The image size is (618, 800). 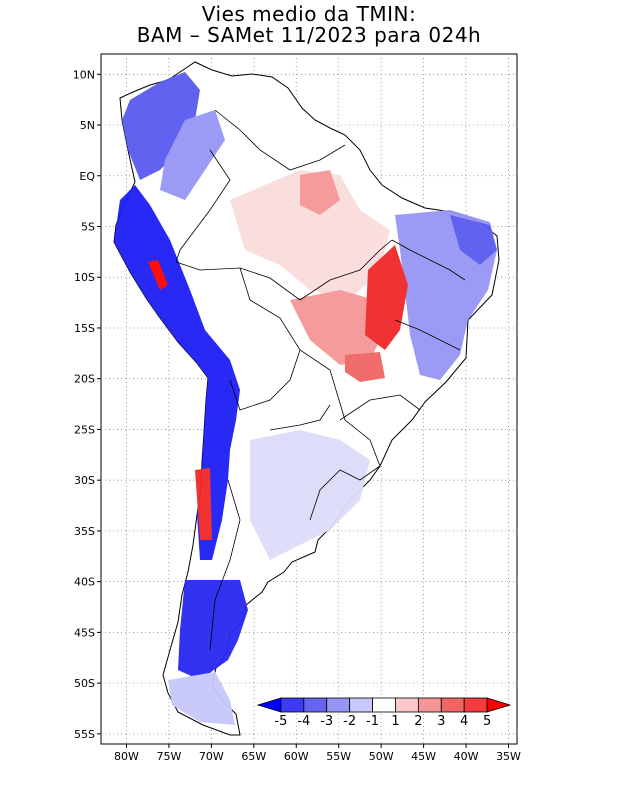 I want to click on lon-tick-label: 45W, so click(x=423, y=756).